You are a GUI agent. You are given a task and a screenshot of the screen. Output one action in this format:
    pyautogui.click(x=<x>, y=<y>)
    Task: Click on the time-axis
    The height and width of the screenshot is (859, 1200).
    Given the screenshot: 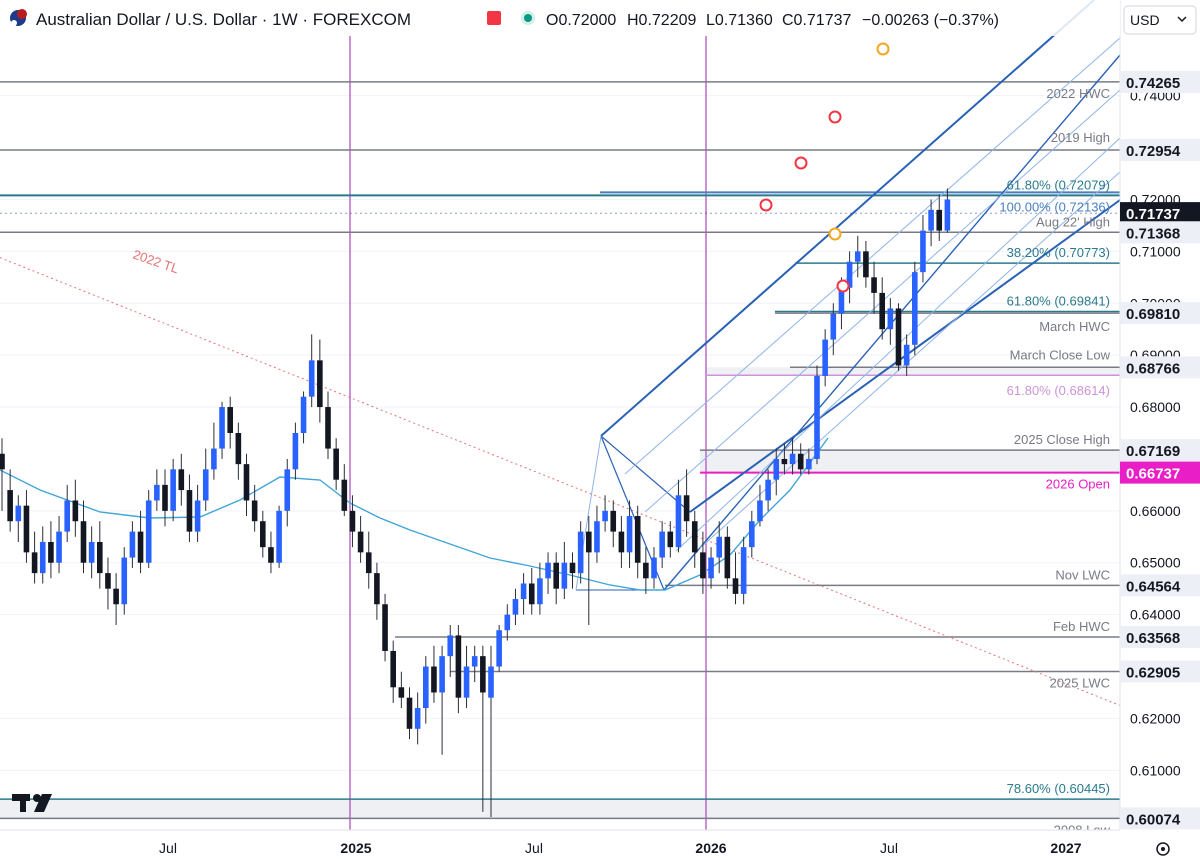 What is the action you would take?
    pyautogui.click(x=560, y=844)
    